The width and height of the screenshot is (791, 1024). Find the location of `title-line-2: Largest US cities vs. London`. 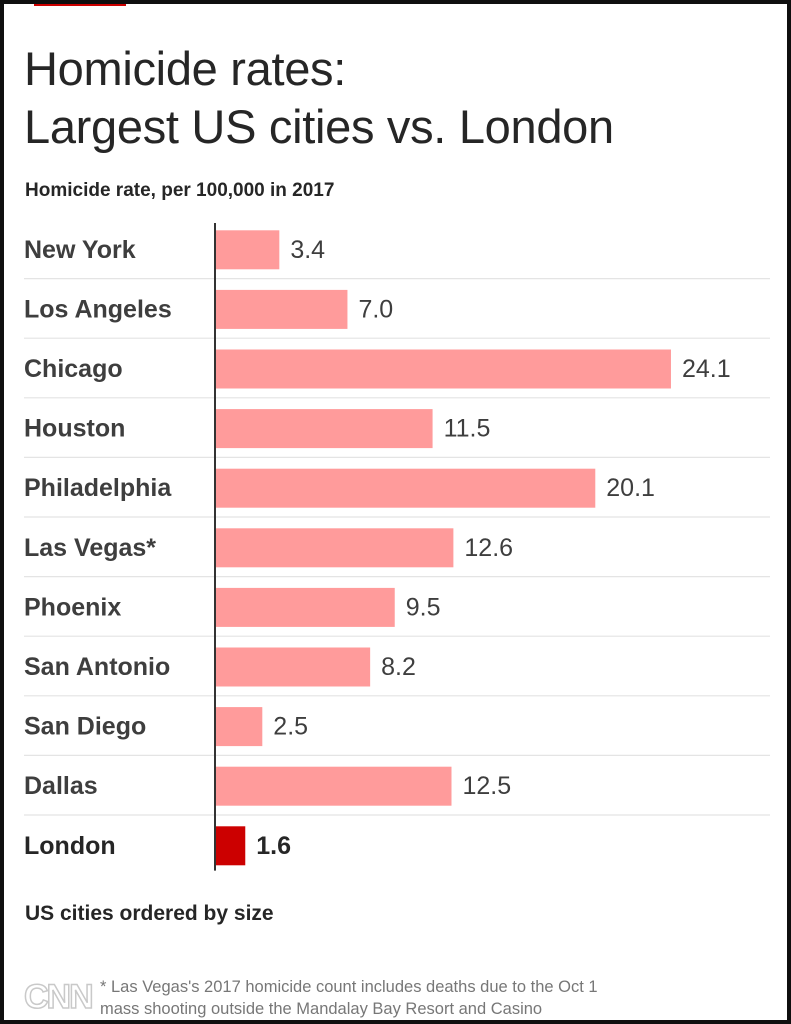

title-line-2: Largest US cities vs. London is located at coordinates (319, 126).